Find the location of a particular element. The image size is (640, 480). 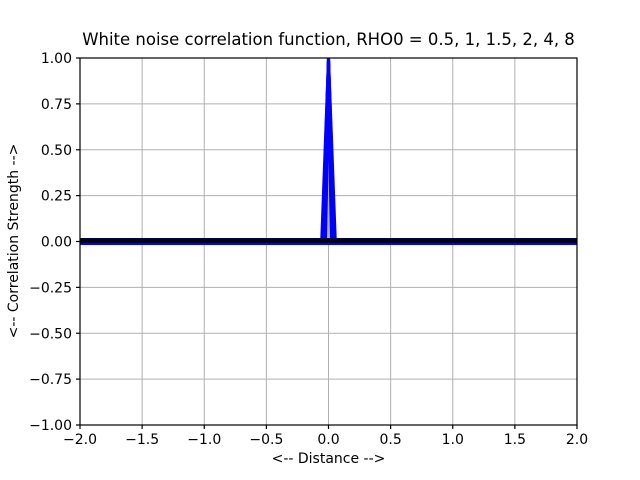

y-tick-label: 0.25 is located at coordinates (56, 197).